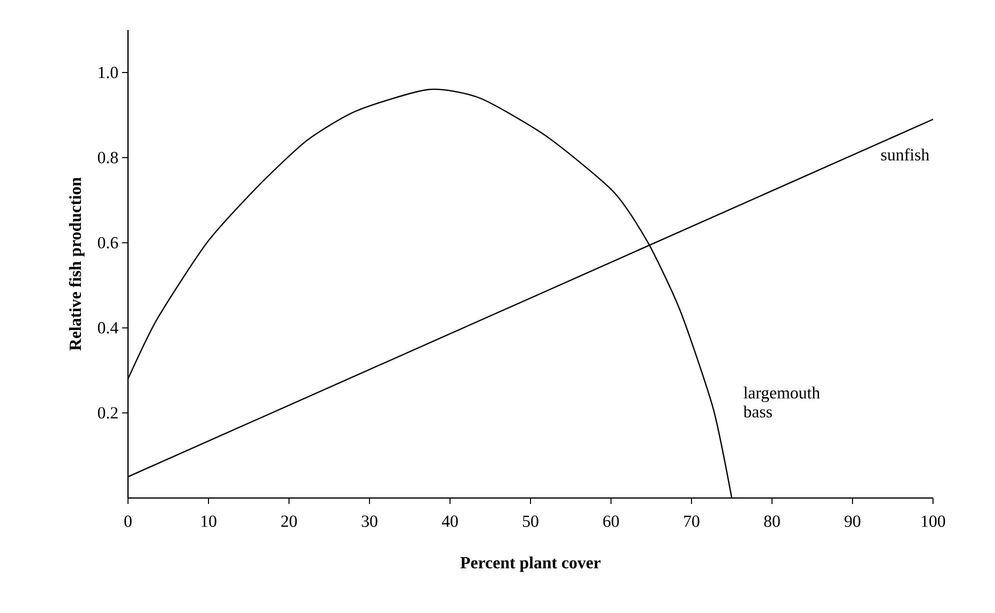  Describe the element at coordinates (108, 328) in the screenshot. I see `y-tick-label: 0.4` at that location.